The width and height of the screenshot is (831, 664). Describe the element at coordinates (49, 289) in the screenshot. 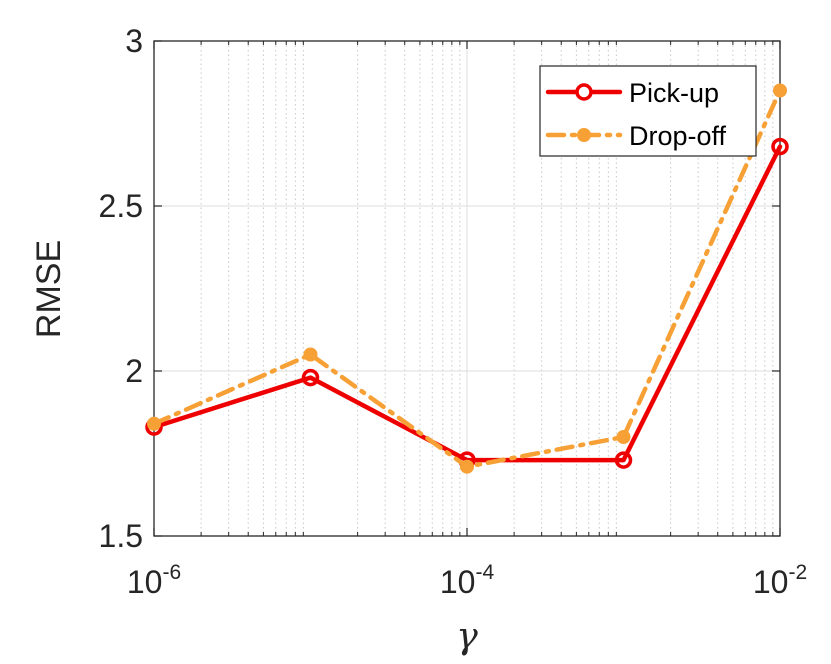

I see `y-axis-label: RMSE` at that location.